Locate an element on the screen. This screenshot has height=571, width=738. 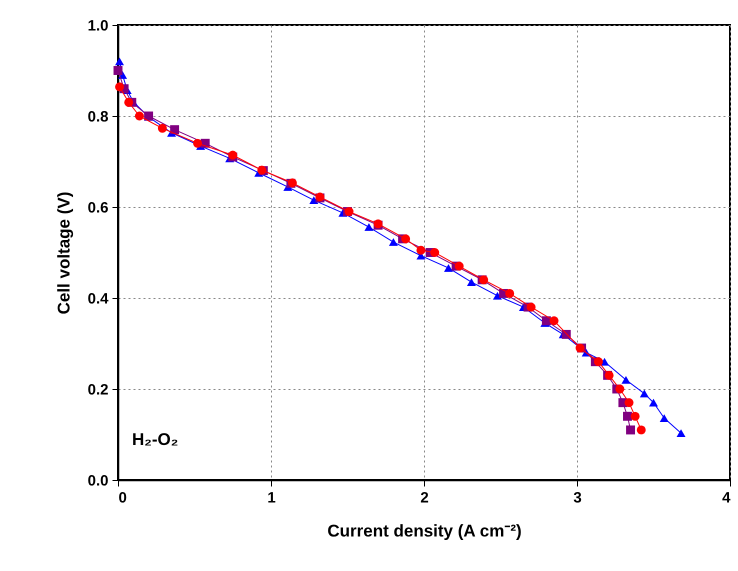
x-tick-label: 0 is located at coordinates (122, 498).